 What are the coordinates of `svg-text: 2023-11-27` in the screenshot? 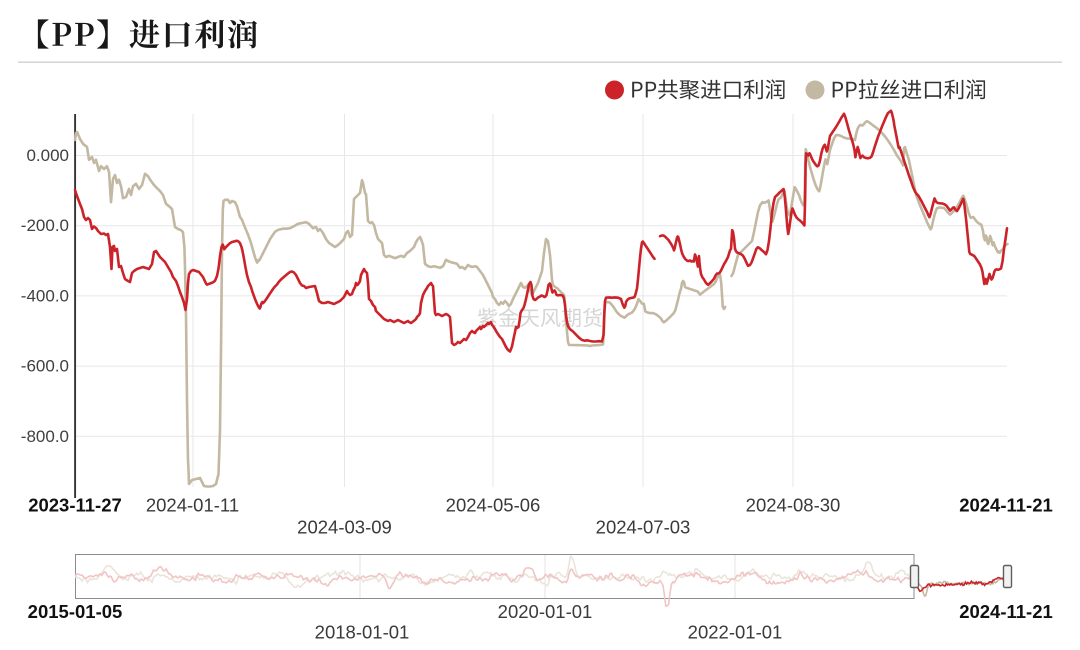 It's located at (75, 505).